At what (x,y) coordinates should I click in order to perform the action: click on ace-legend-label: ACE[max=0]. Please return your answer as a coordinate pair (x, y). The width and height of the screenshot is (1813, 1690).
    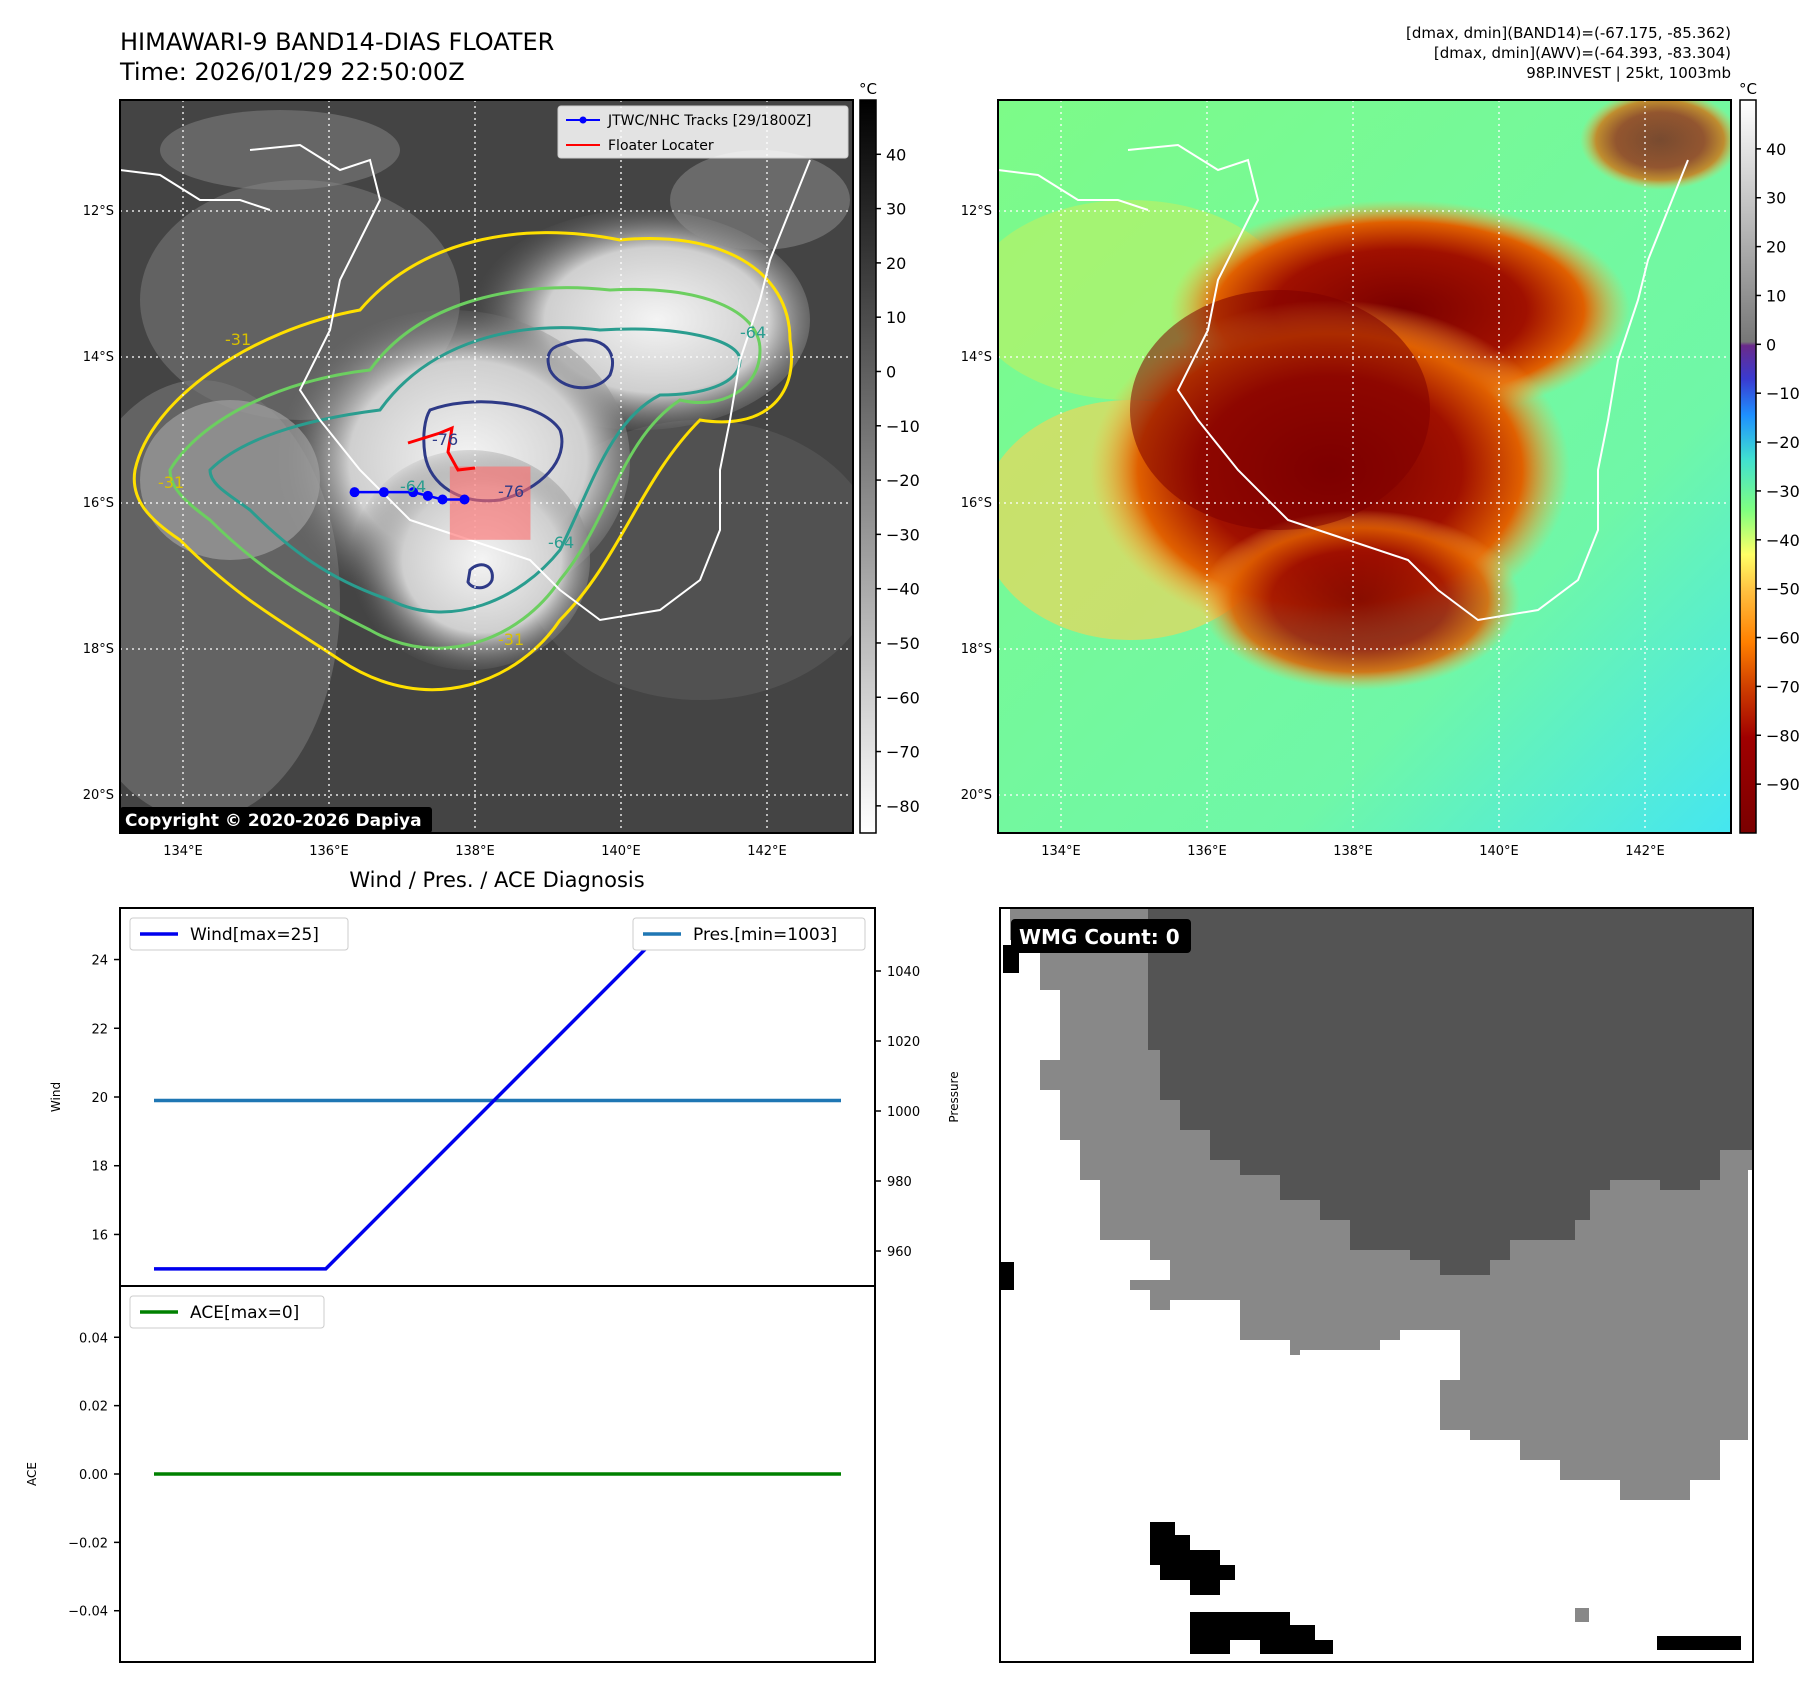
    Looking at the image, I should click on (244, 1313).